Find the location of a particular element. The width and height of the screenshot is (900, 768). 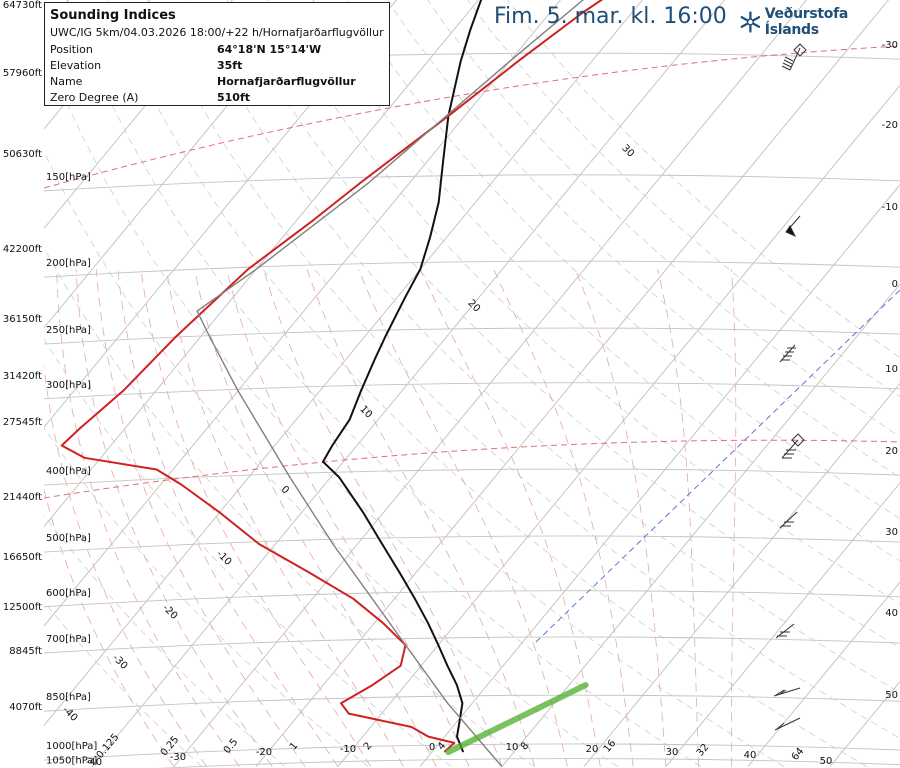

temperature-tick-label: -20 is located at coordinates (264, 752).